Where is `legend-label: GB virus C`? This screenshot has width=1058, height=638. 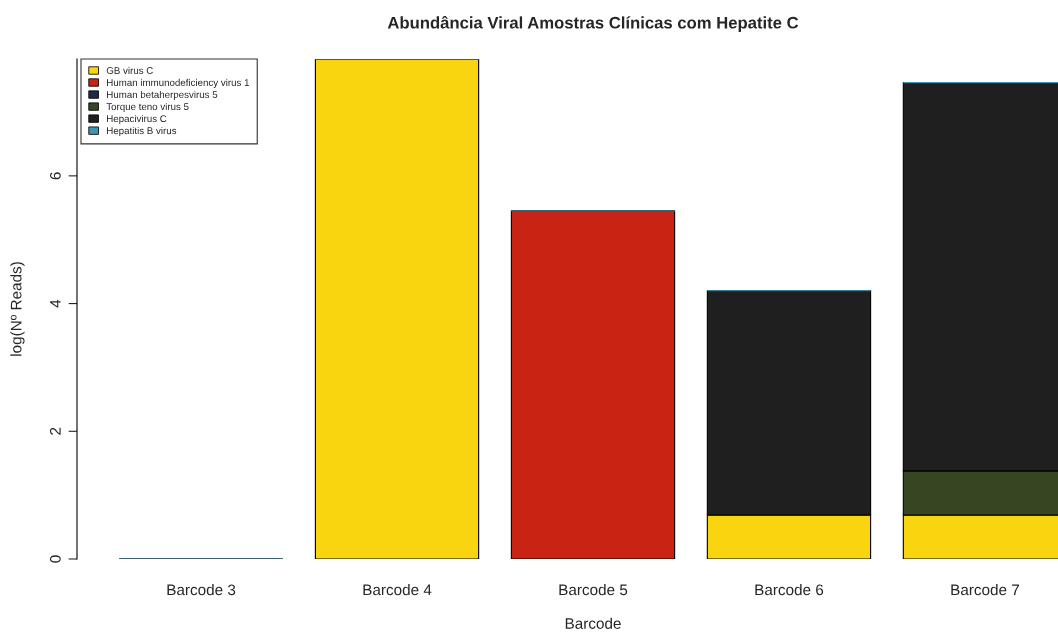
legend-label: GB virus C is located at coordinates (129, 70).